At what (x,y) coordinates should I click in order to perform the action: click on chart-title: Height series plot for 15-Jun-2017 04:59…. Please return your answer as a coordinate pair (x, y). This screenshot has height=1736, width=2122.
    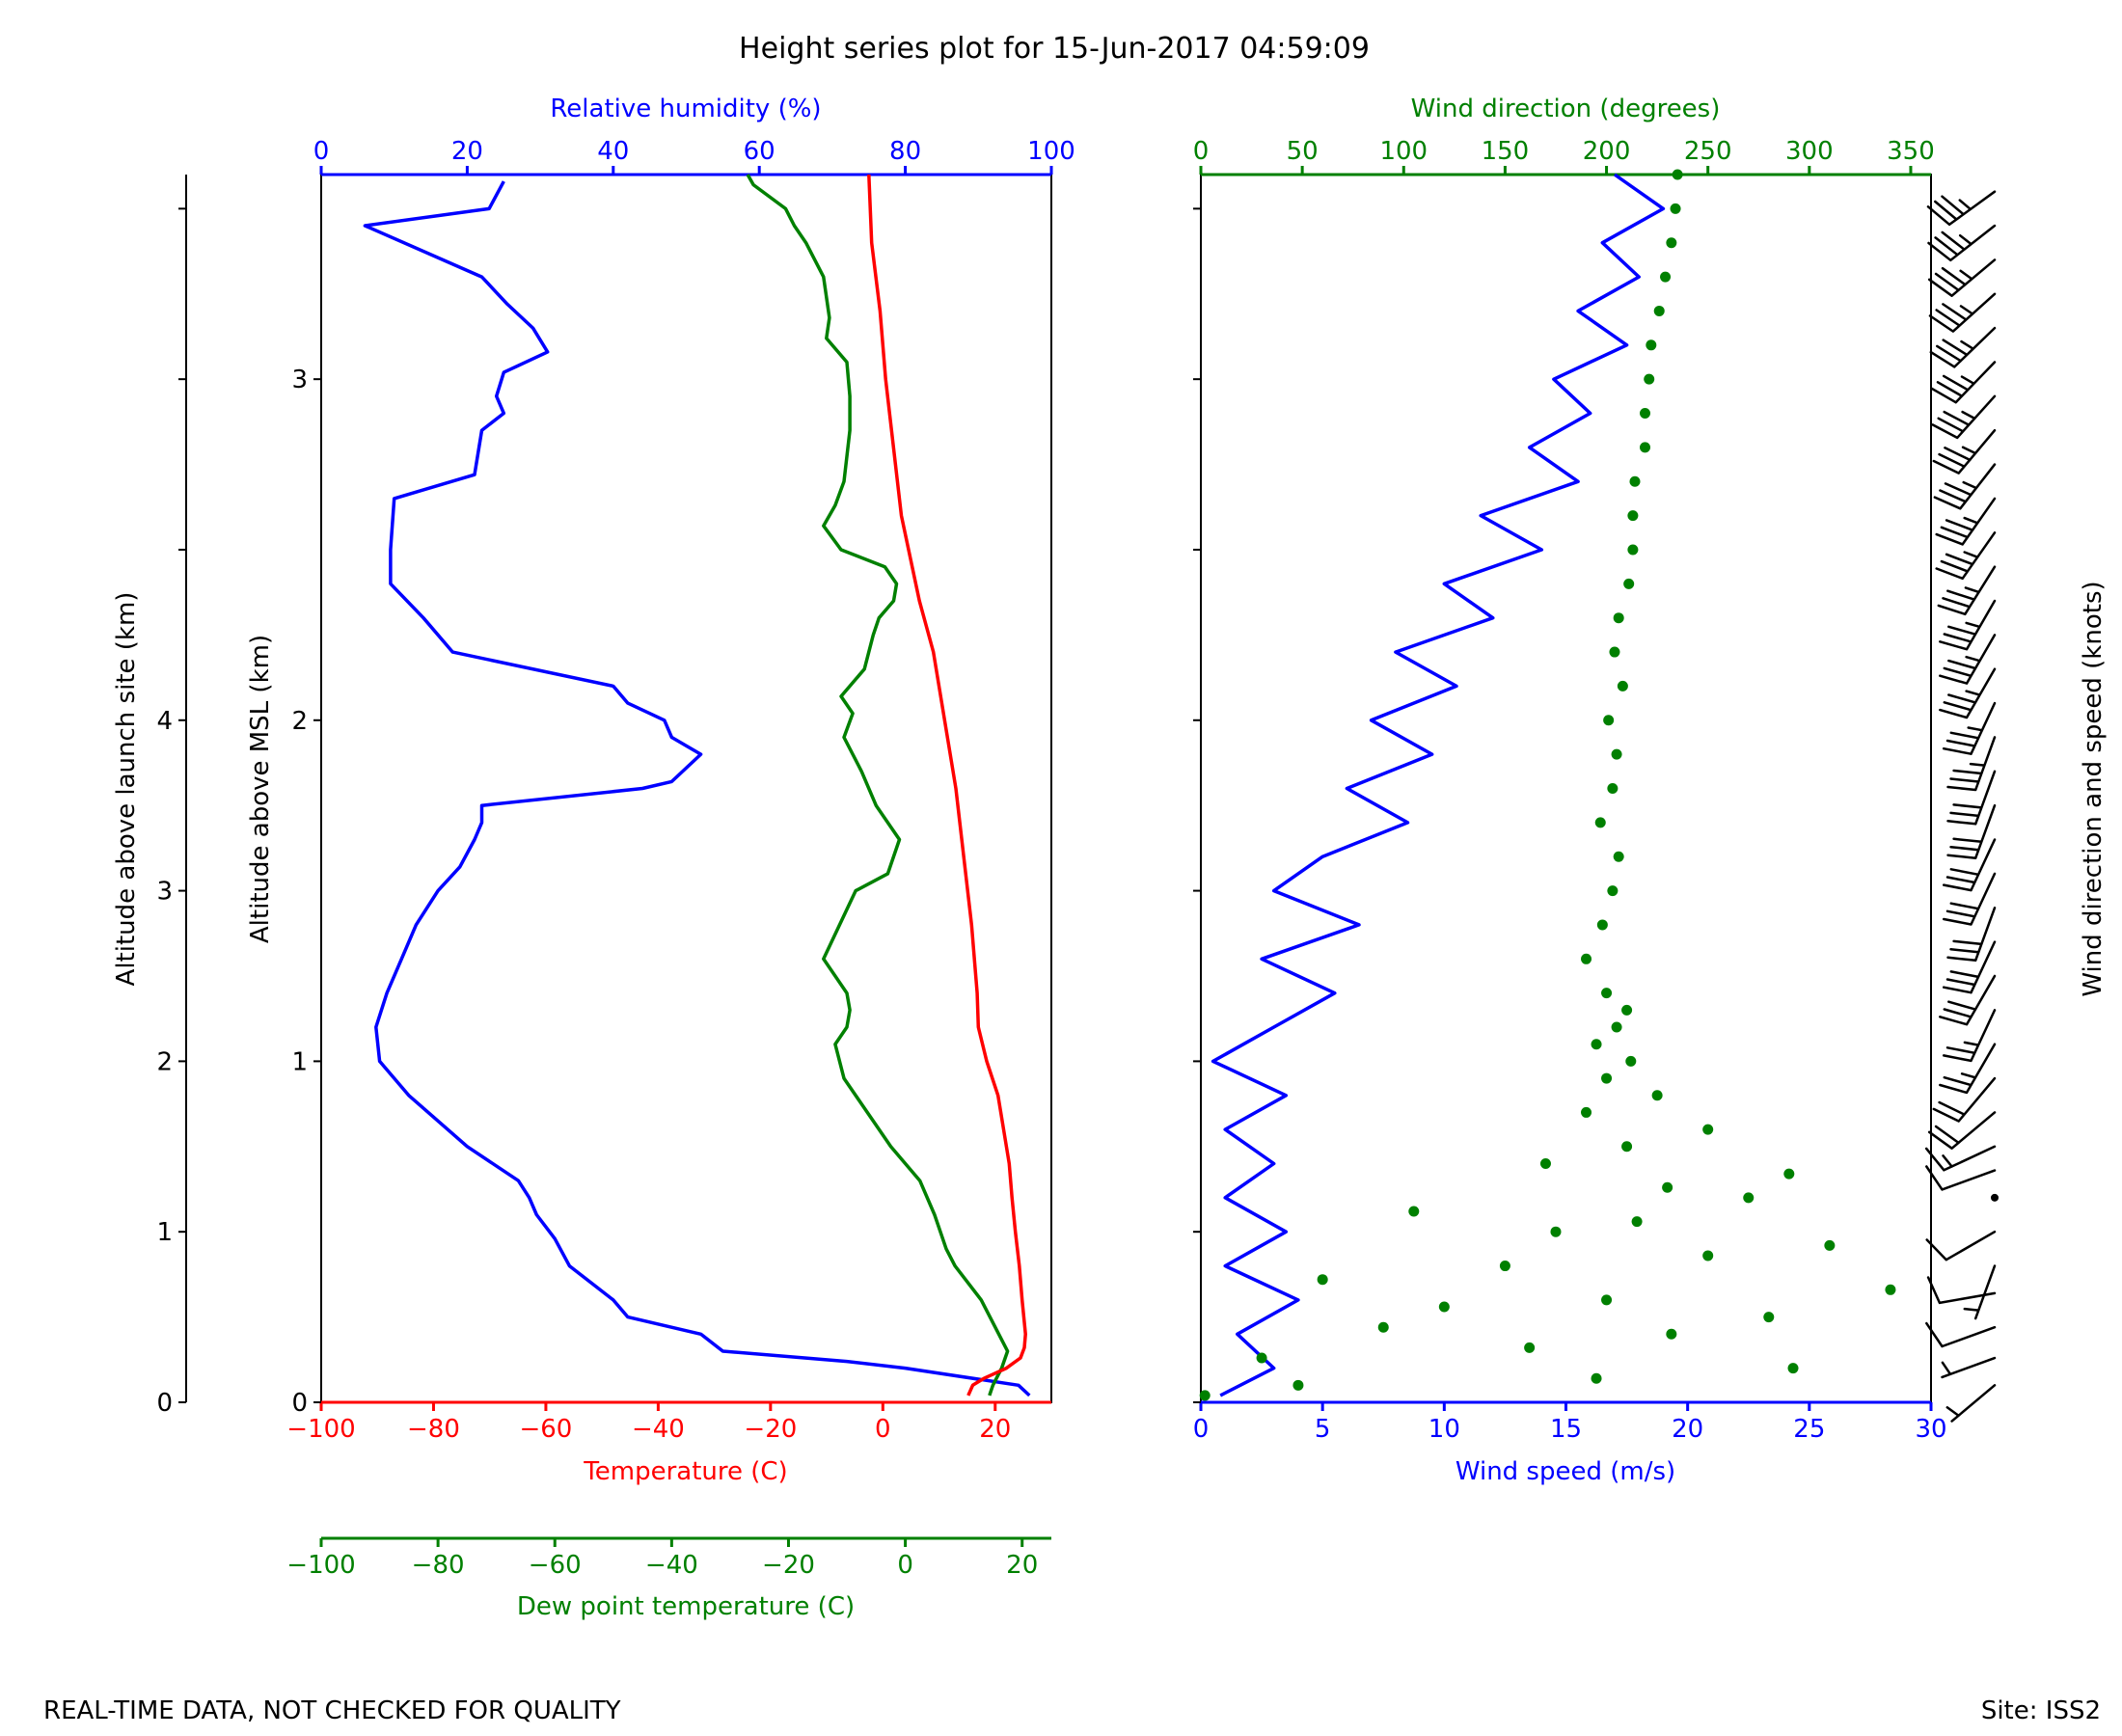
    Looking at the image, I should click on (1055, 49).